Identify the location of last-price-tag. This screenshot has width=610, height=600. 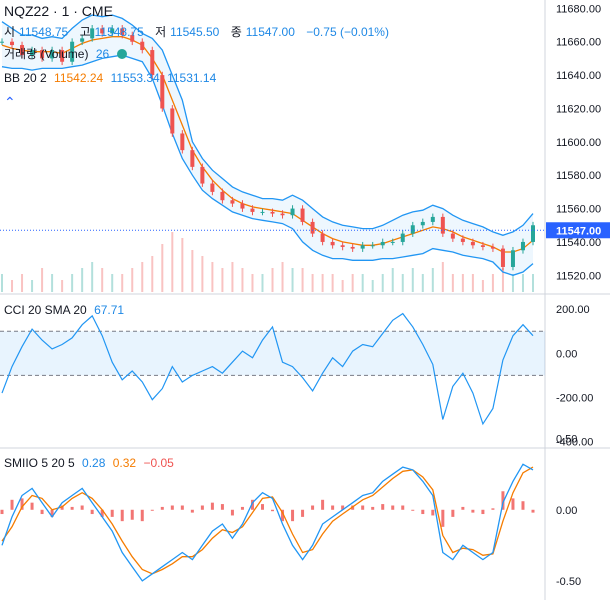
(578, 230).